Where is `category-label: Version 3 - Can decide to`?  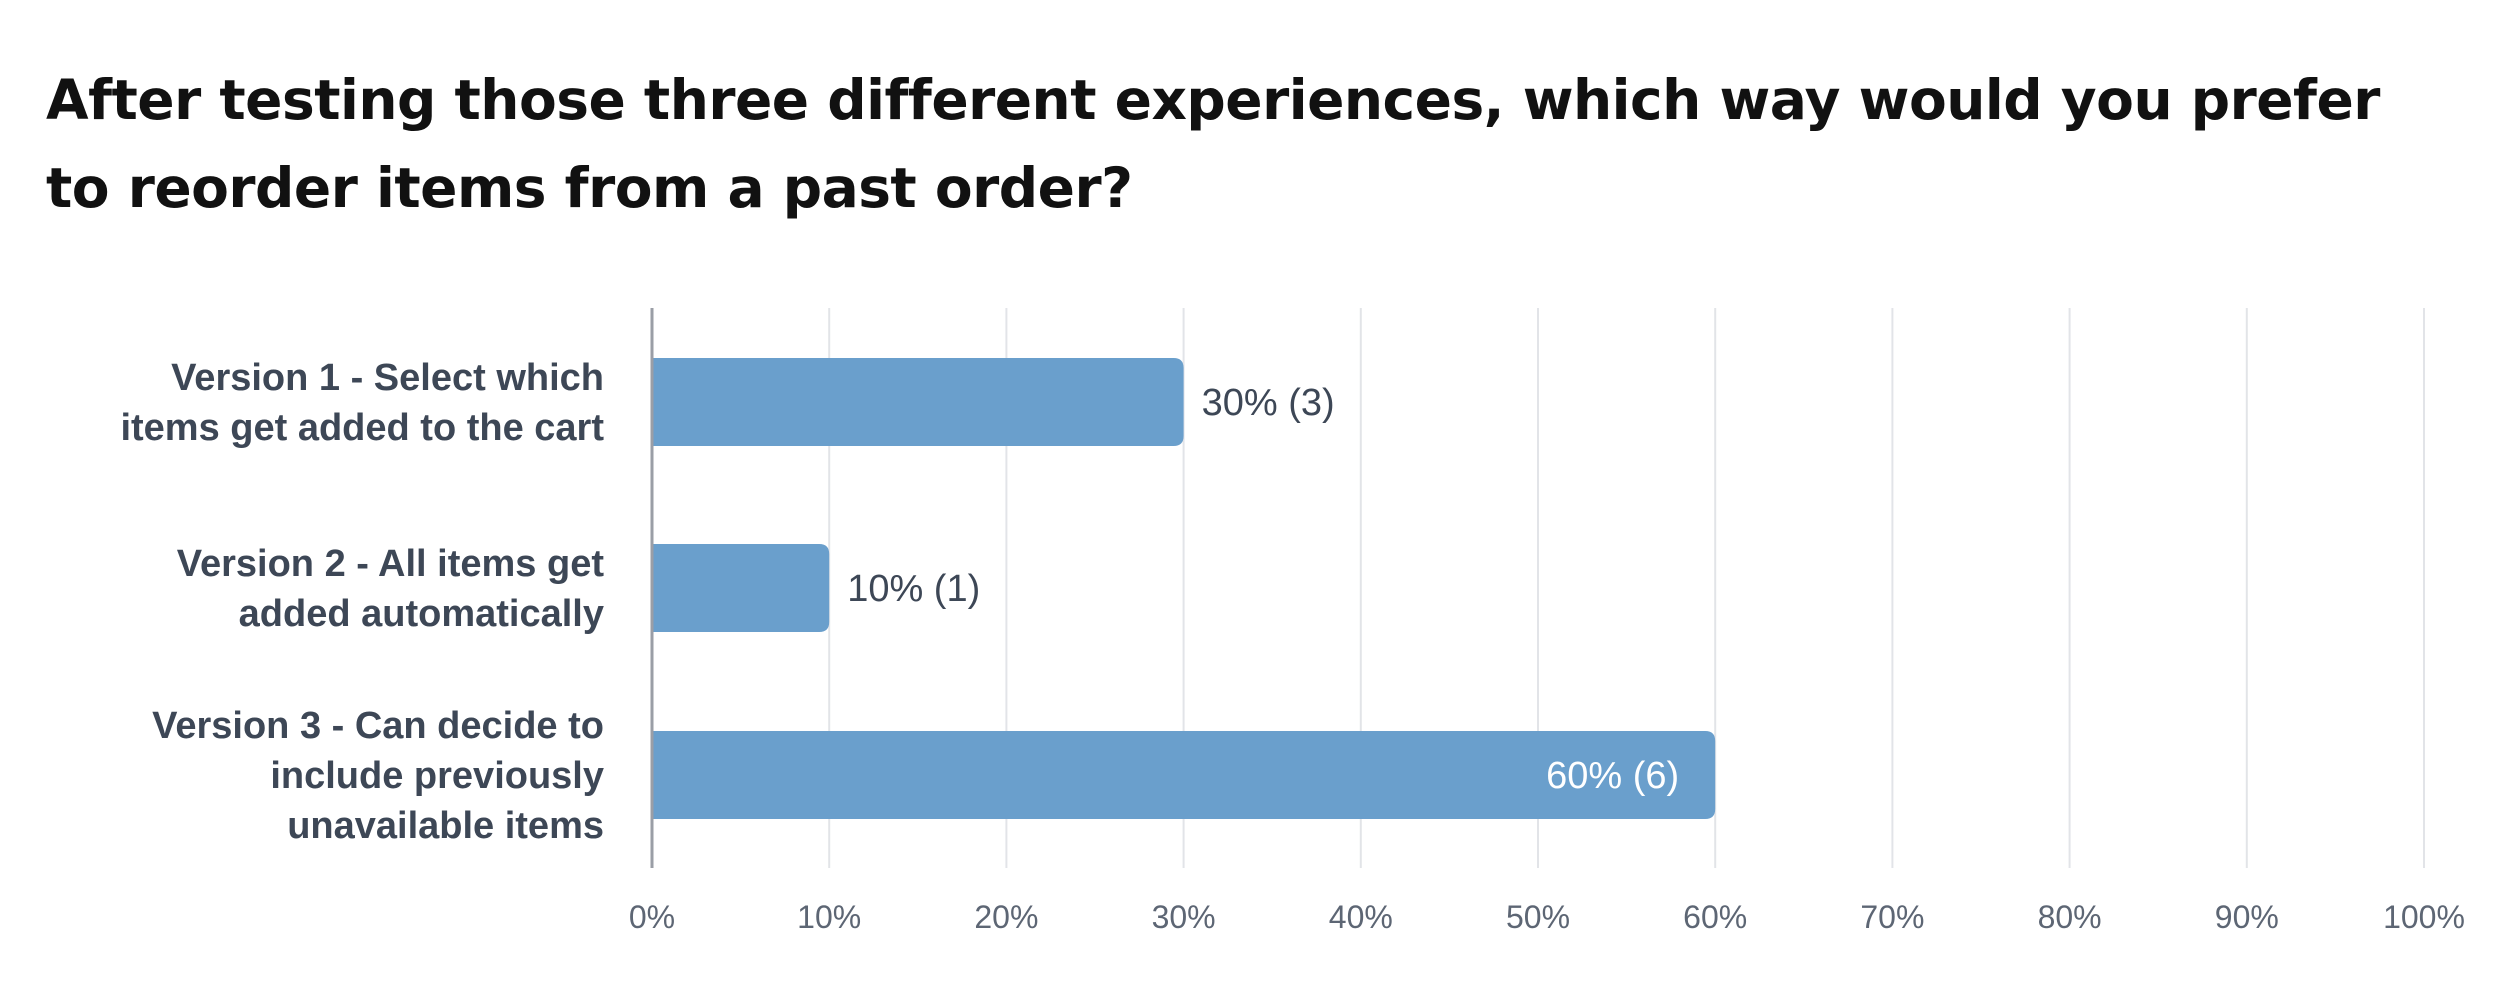 category-label: Version 3 - Can decide to is located at coordinates (378, 726).